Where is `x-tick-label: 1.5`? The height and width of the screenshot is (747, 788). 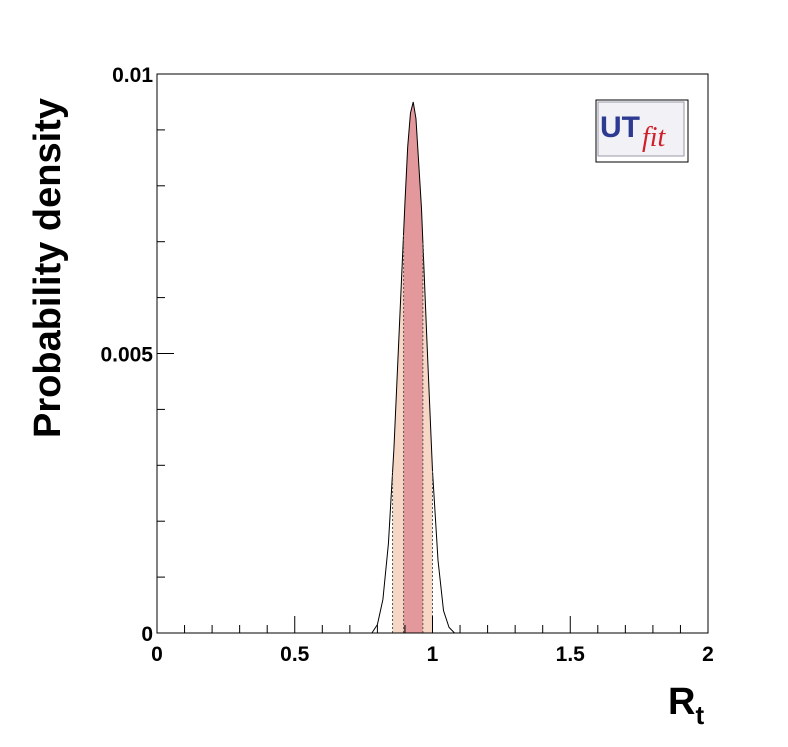 x-tick-label: 1.5 is located at coordinates (571, 654).